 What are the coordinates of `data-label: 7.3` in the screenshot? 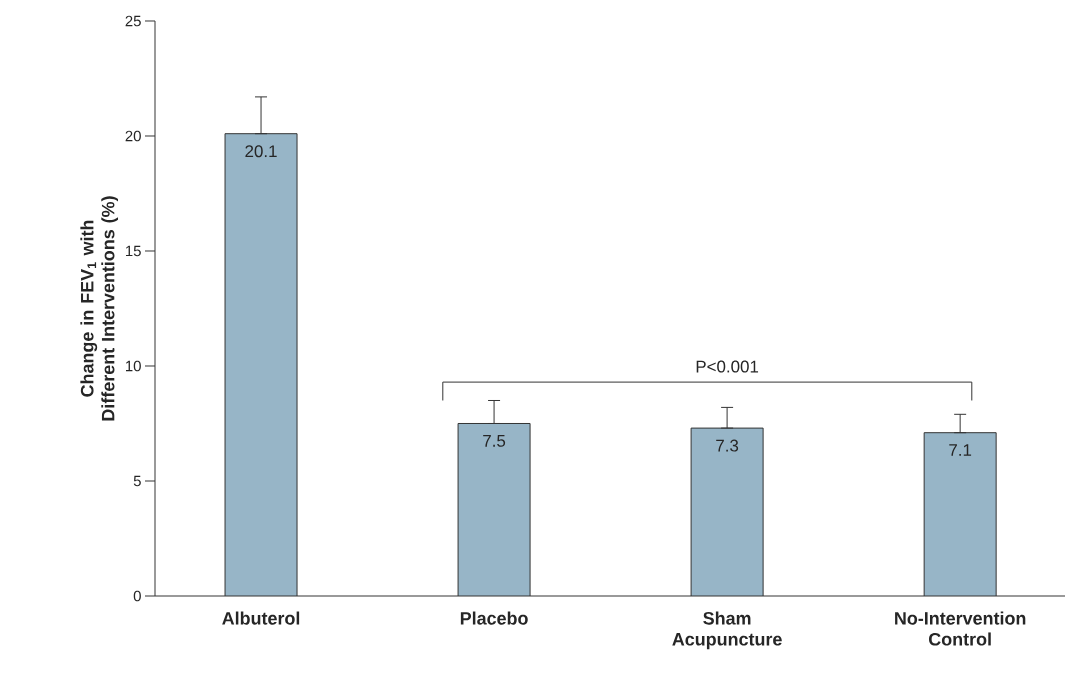 It's located at (727, 445).